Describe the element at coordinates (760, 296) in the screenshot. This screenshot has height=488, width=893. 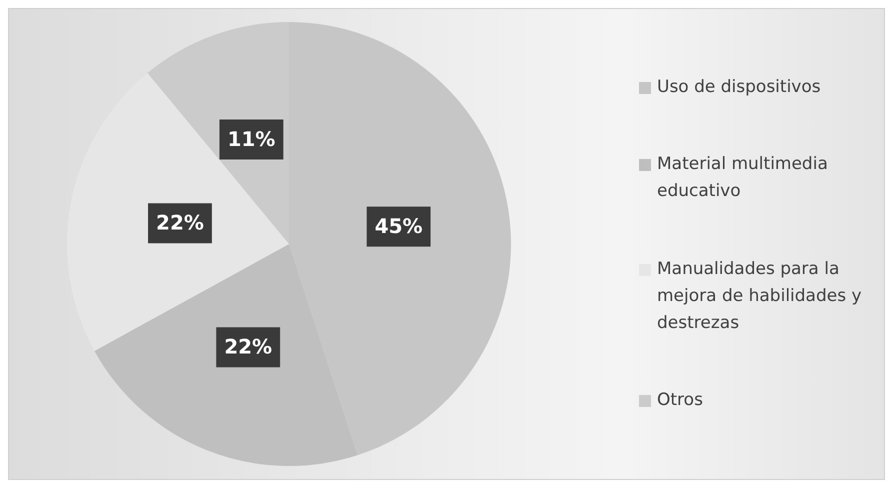
I see `legend-label: Manualidades para la mejora de habilidades y destrezas` at that location.